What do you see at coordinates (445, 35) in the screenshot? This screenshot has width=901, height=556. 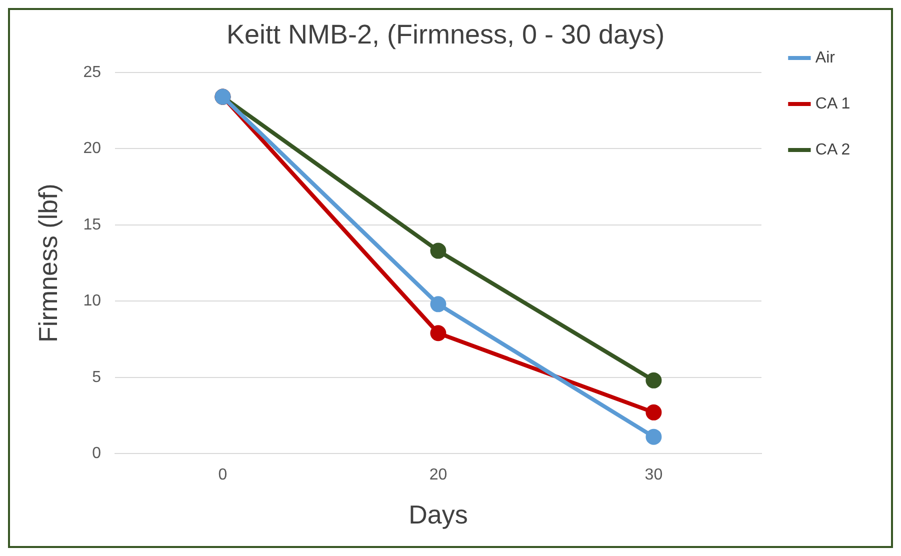 I see `chart-title: Keitt NMB-2, (Firmness, 0 - 30 days)` at bounding box center [445, 35].